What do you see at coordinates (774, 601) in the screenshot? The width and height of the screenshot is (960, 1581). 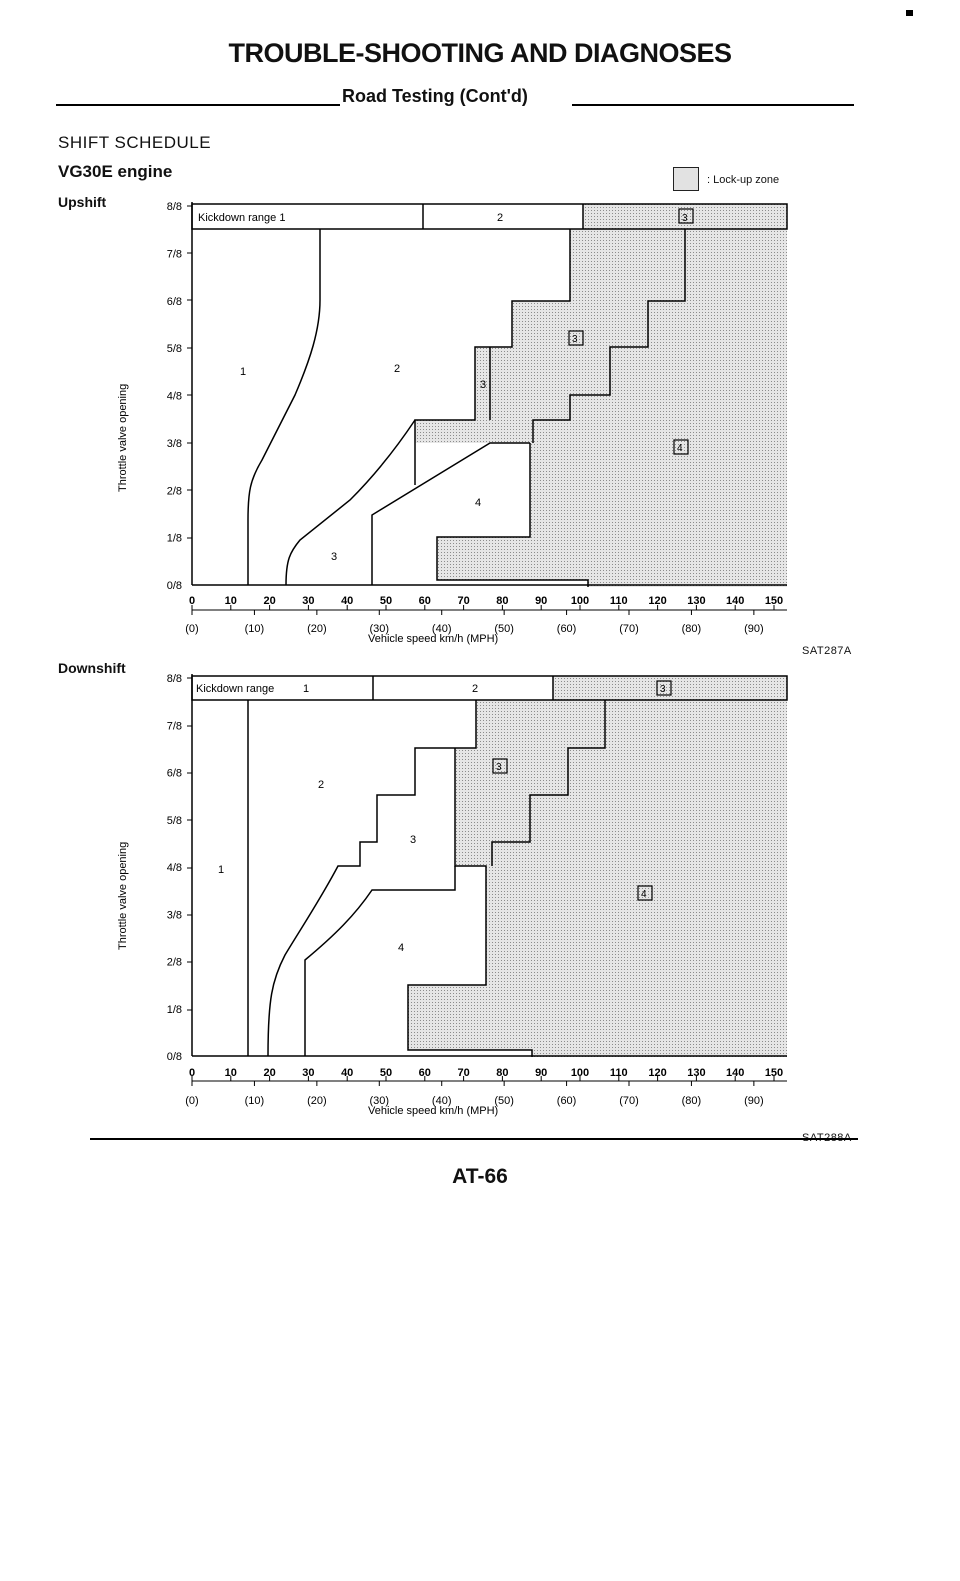 I see `upshift-xtick-kmh: 150` at bounding box center [774, 601].